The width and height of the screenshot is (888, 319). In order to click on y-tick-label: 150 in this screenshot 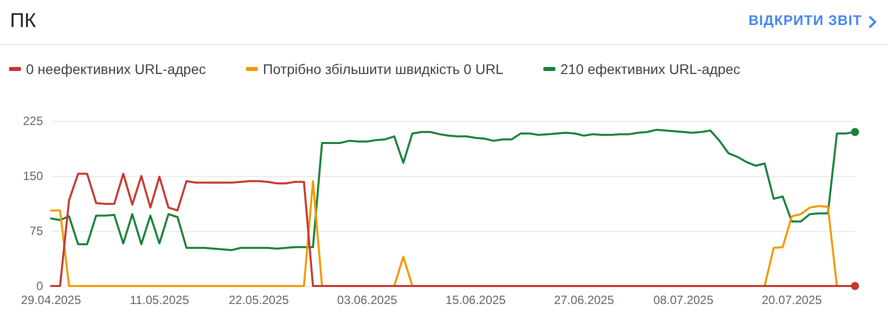, I will do `click(33, 176)`.